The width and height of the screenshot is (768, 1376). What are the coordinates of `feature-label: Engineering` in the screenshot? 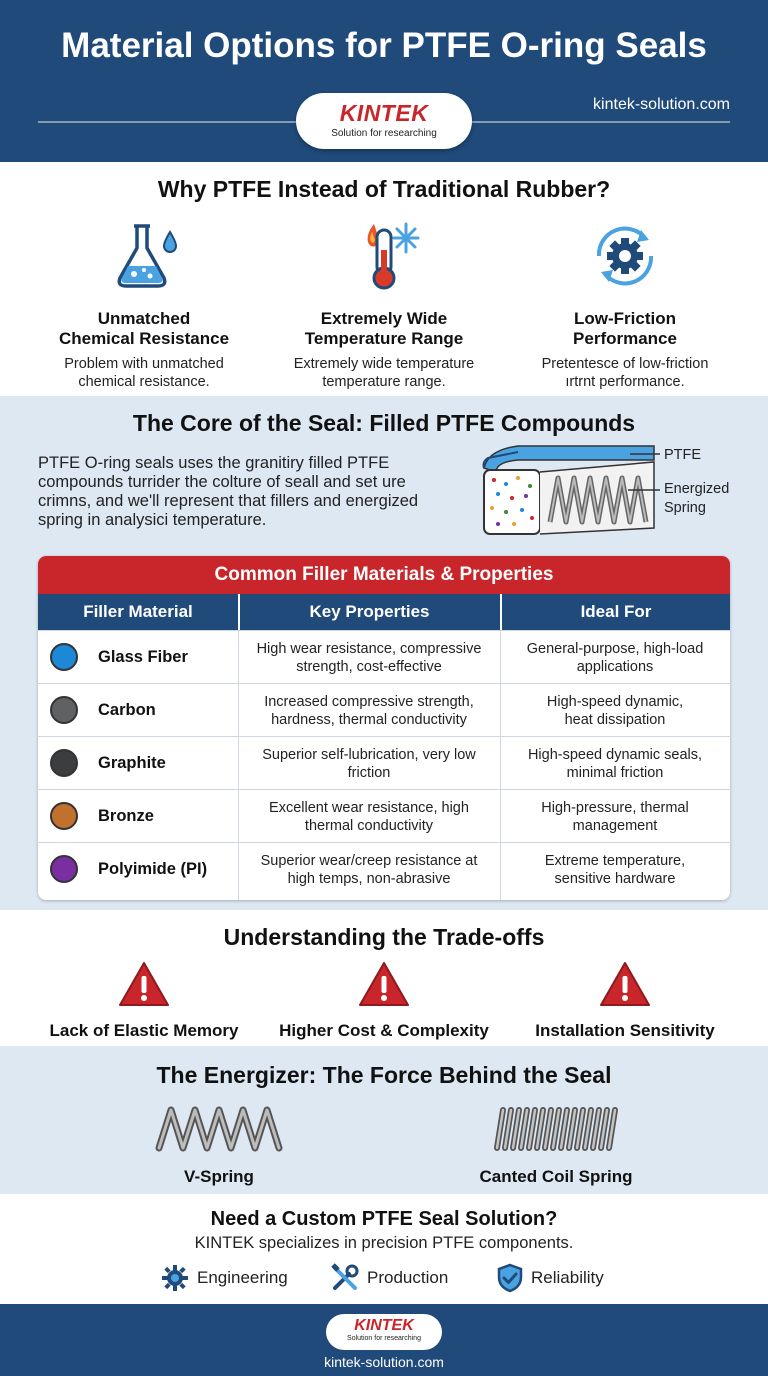 It's located at (242, 1277).